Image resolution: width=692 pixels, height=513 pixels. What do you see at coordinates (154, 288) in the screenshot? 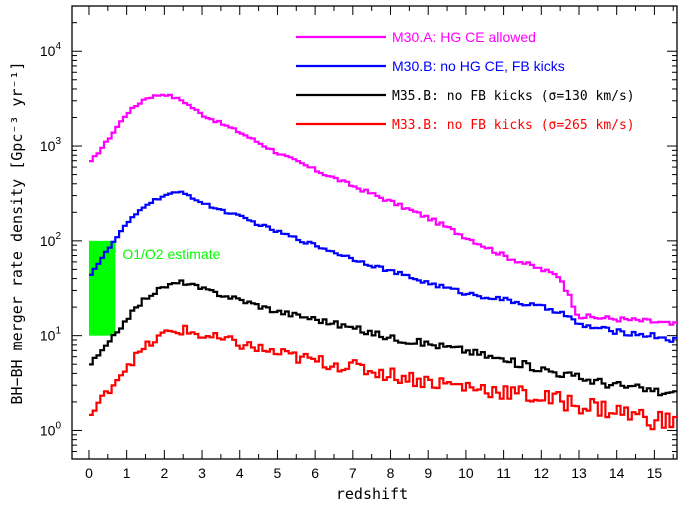
I see `observational-band: O1/O2 estimate` at bounding box center [154, 288].